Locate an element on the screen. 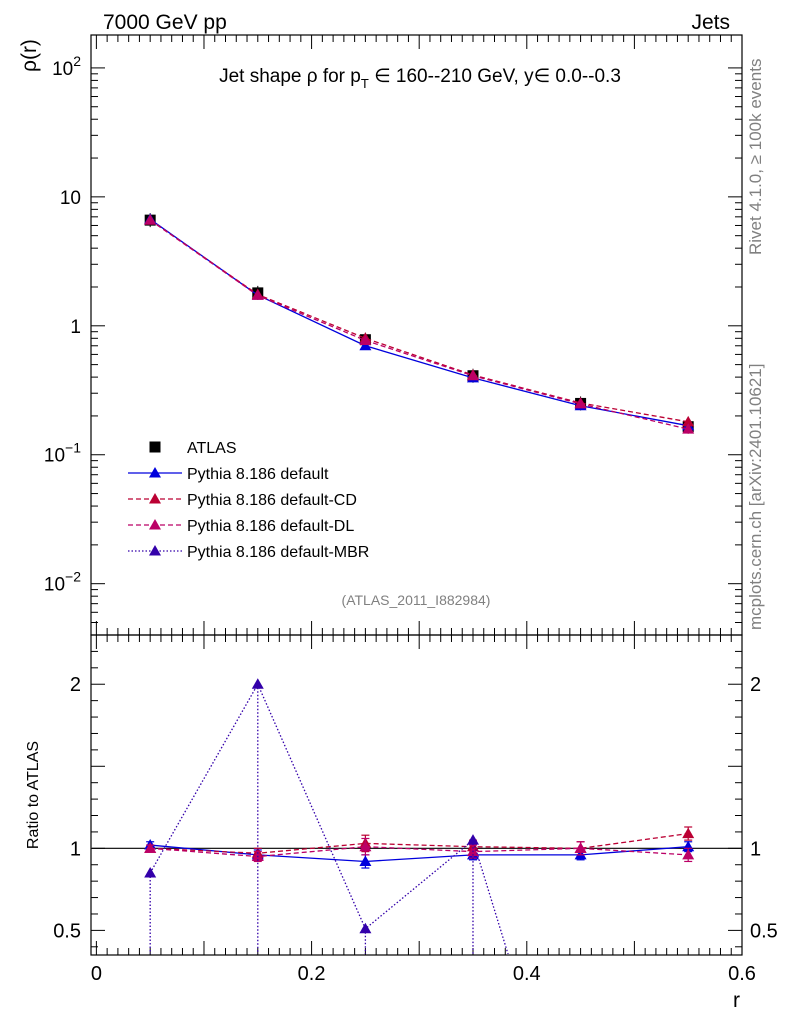 The width and height of the screenshot is (786, 1024). analysis-watermark: (ATLAS_2011_I882984) is located at coordinates (416, 600).